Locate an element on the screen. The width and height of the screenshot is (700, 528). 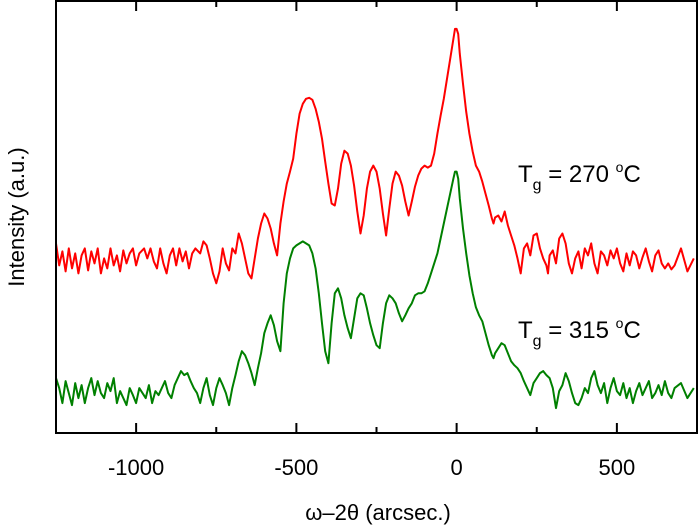
x-tick-label: -1000 is located at coordinates (136, 467).